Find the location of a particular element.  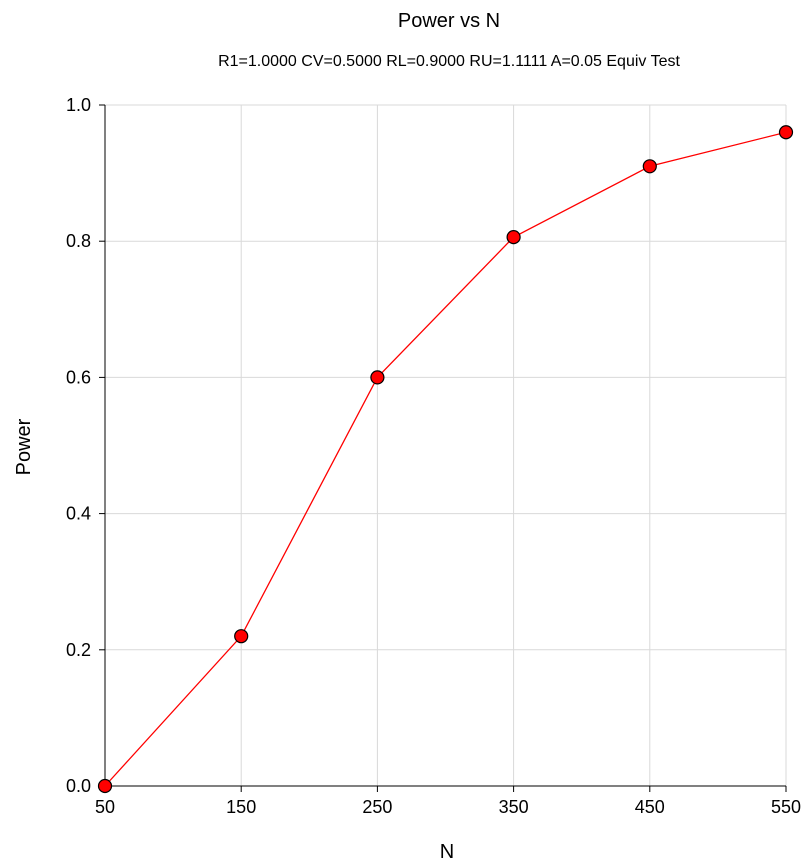

y-tick-label: 0.4 is located at coordinates (78, 514).